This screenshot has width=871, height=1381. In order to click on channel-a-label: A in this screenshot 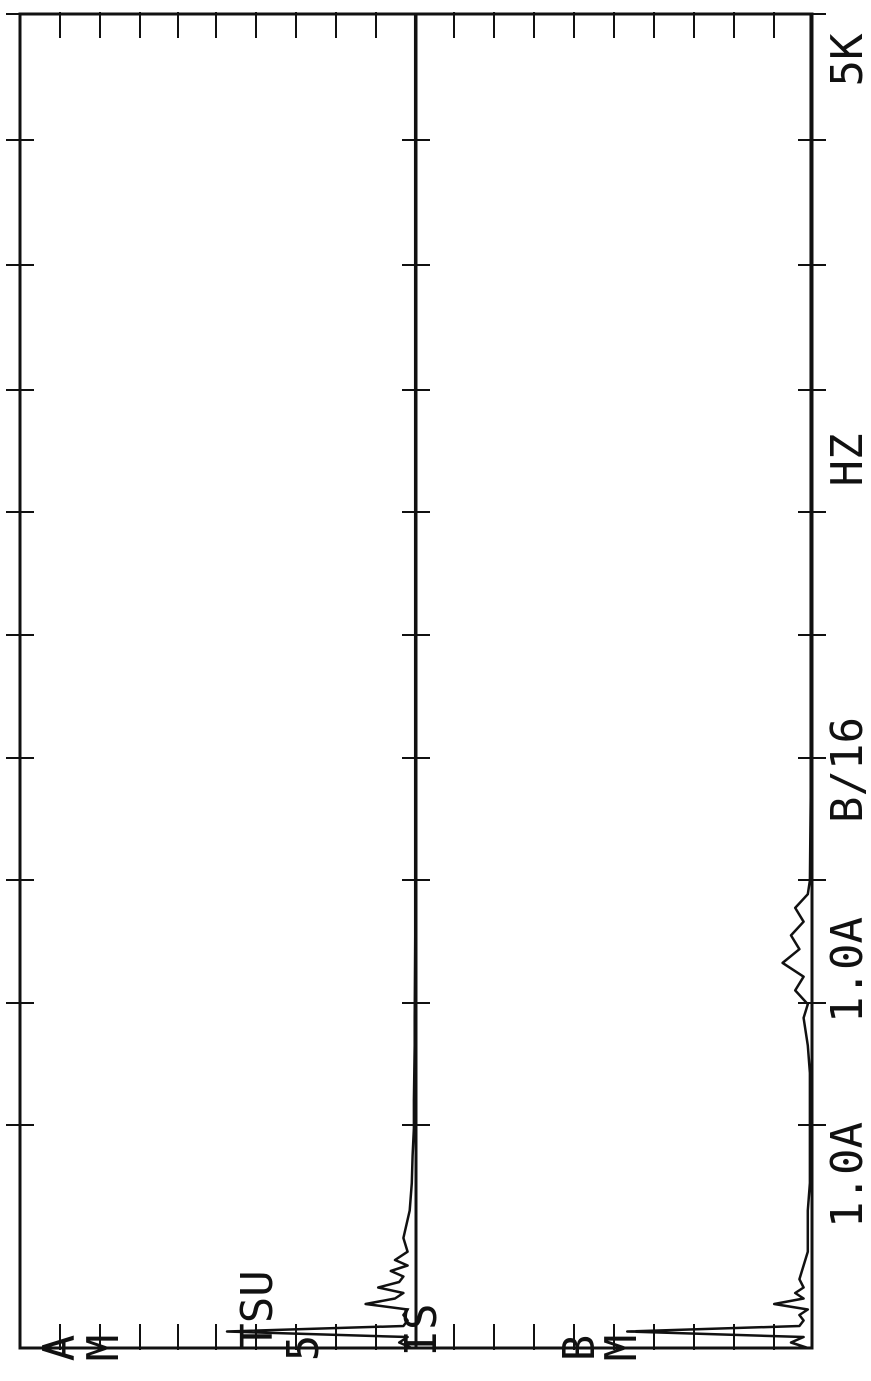, I will do `click(59, 1348)`.